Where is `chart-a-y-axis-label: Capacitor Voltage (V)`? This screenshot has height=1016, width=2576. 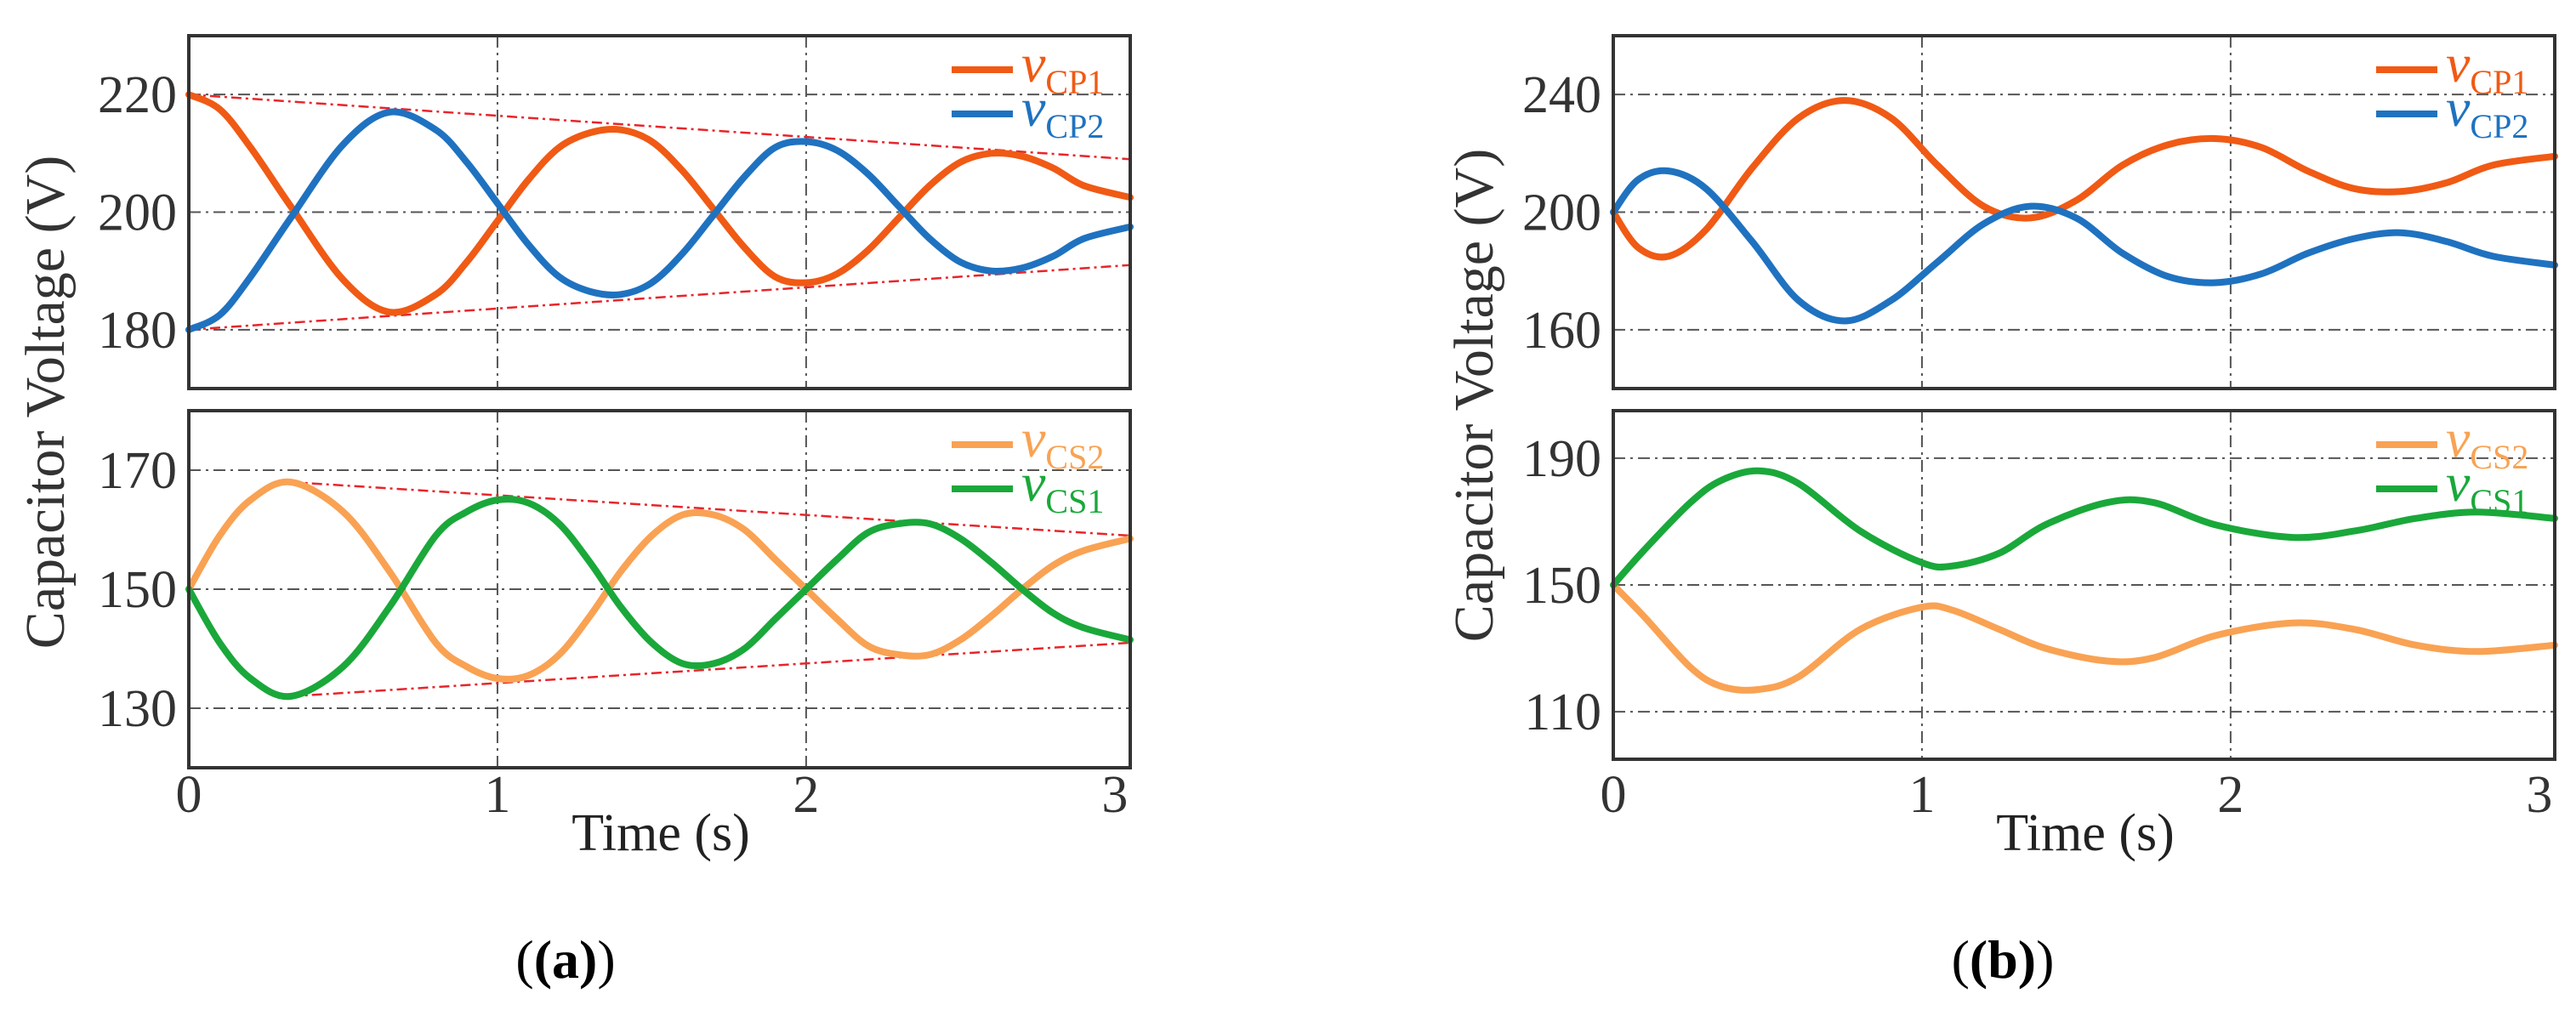
chart-a-y-axis-label: Capacitor Voltage (V) is located at coordinates (45, 402).